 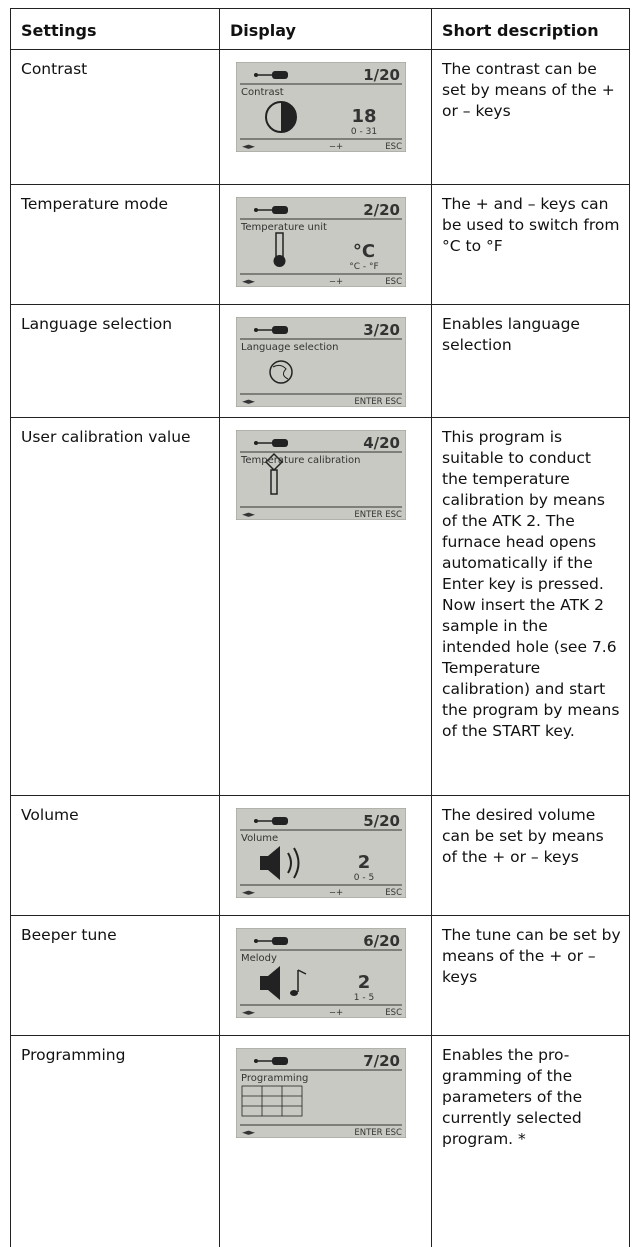 I want to click on lcd-label: Volume, so click(x=259, y=838).